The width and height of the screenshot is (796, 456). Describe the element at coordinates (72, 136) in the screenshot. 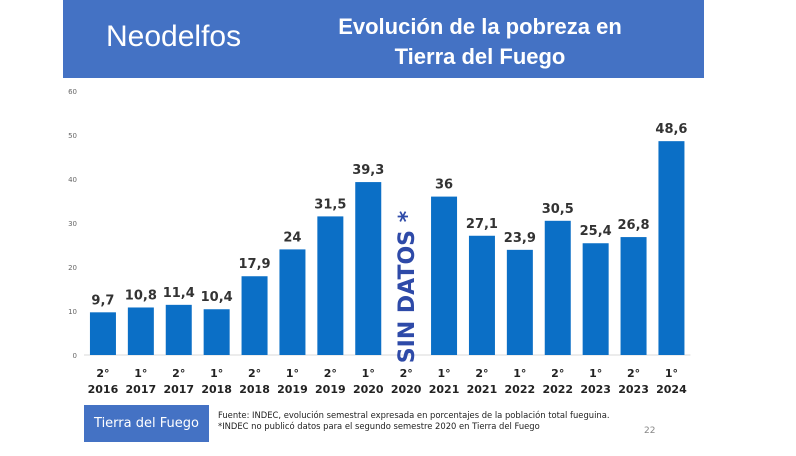

I see `y-tick-label: 50` at that location.